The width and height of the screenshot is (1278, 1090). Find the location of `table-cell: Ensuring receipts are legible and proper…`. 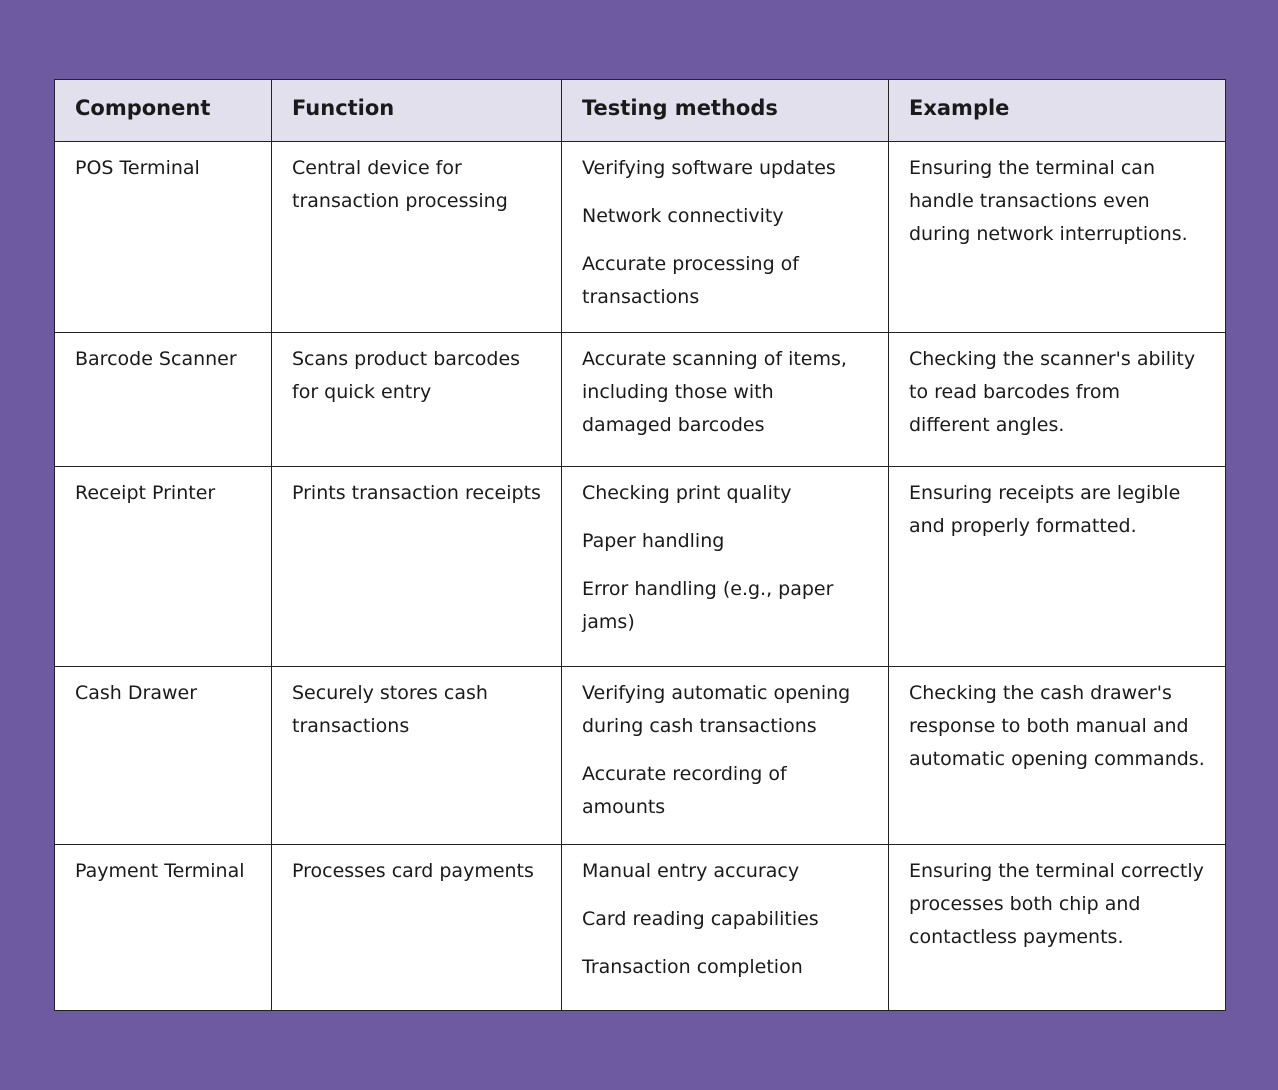

table-cell: Ensuring receipts are legible and proper… is located at coordinates (1057, 566).